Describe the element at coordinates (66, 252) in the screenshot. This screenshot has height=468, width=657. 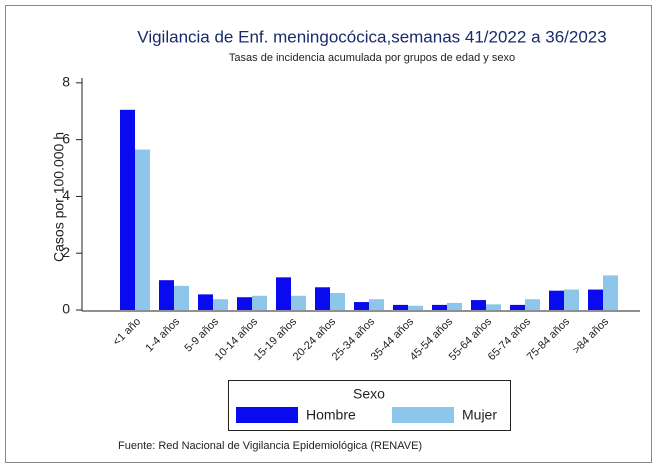
I see `y-tick-label: 2` at that location.